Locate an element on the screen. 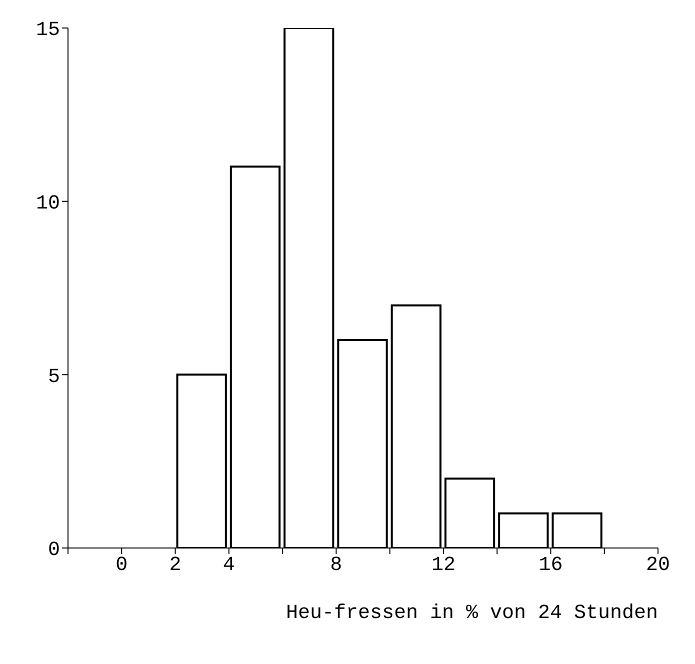 This screenshot has width=695, height=664. y-tick-label: 5 is located at coordinates (54, 377).